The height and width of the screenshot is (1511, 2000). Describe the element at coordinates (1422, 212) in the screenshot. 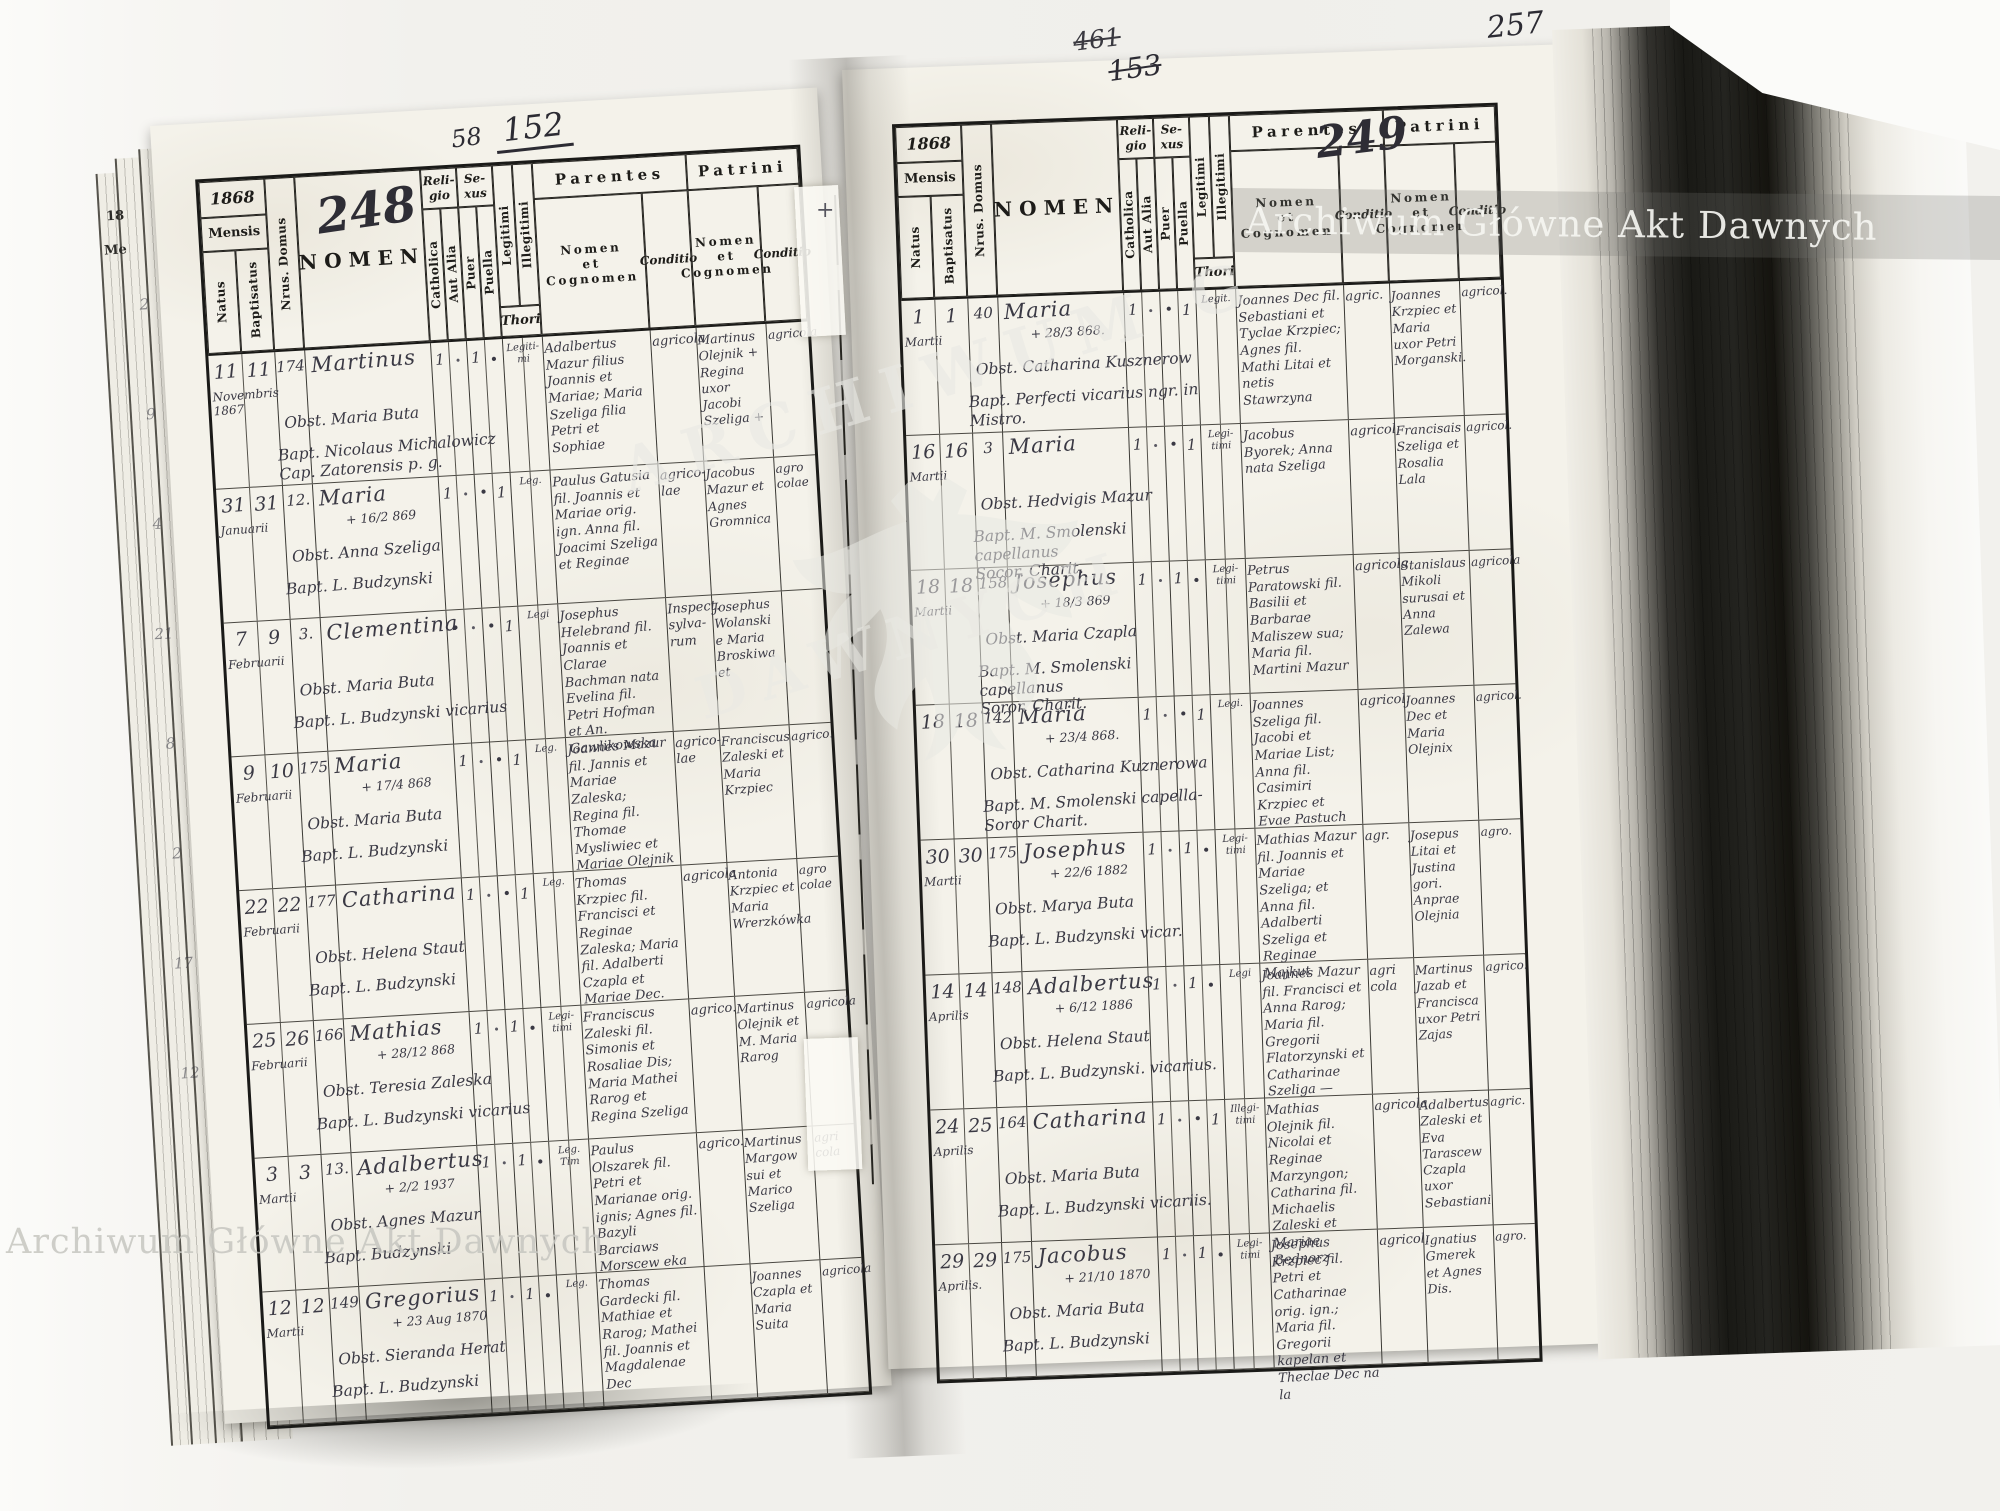

I see `col-header-patrini-nomen: Nomen et Cognomen` at that location.